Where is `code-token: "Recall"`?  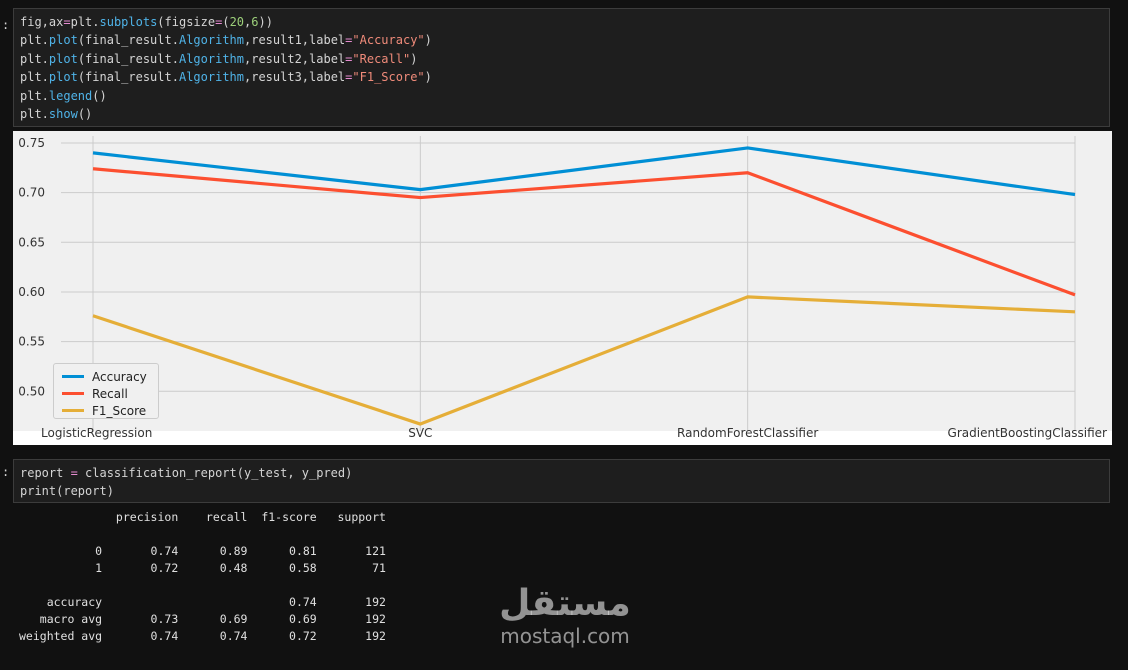
code-token: "Recall" is located at coordinates (381, 58).